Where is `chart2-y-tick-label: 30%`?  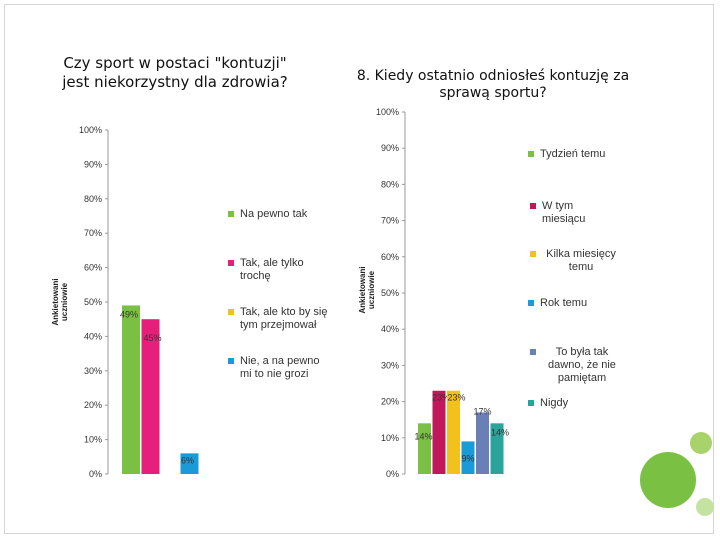 chart2-y-tick-label: 30% is located at coordinates (390, 365).